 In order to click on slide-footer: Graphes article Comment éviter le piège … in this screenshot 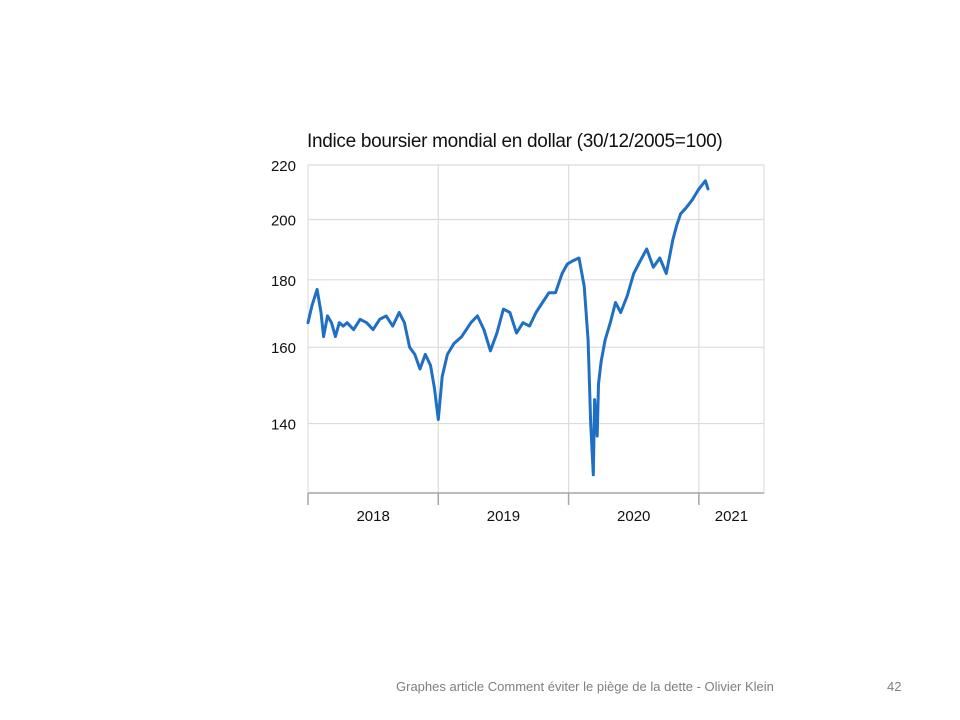, I will do `click(585, 686)`.